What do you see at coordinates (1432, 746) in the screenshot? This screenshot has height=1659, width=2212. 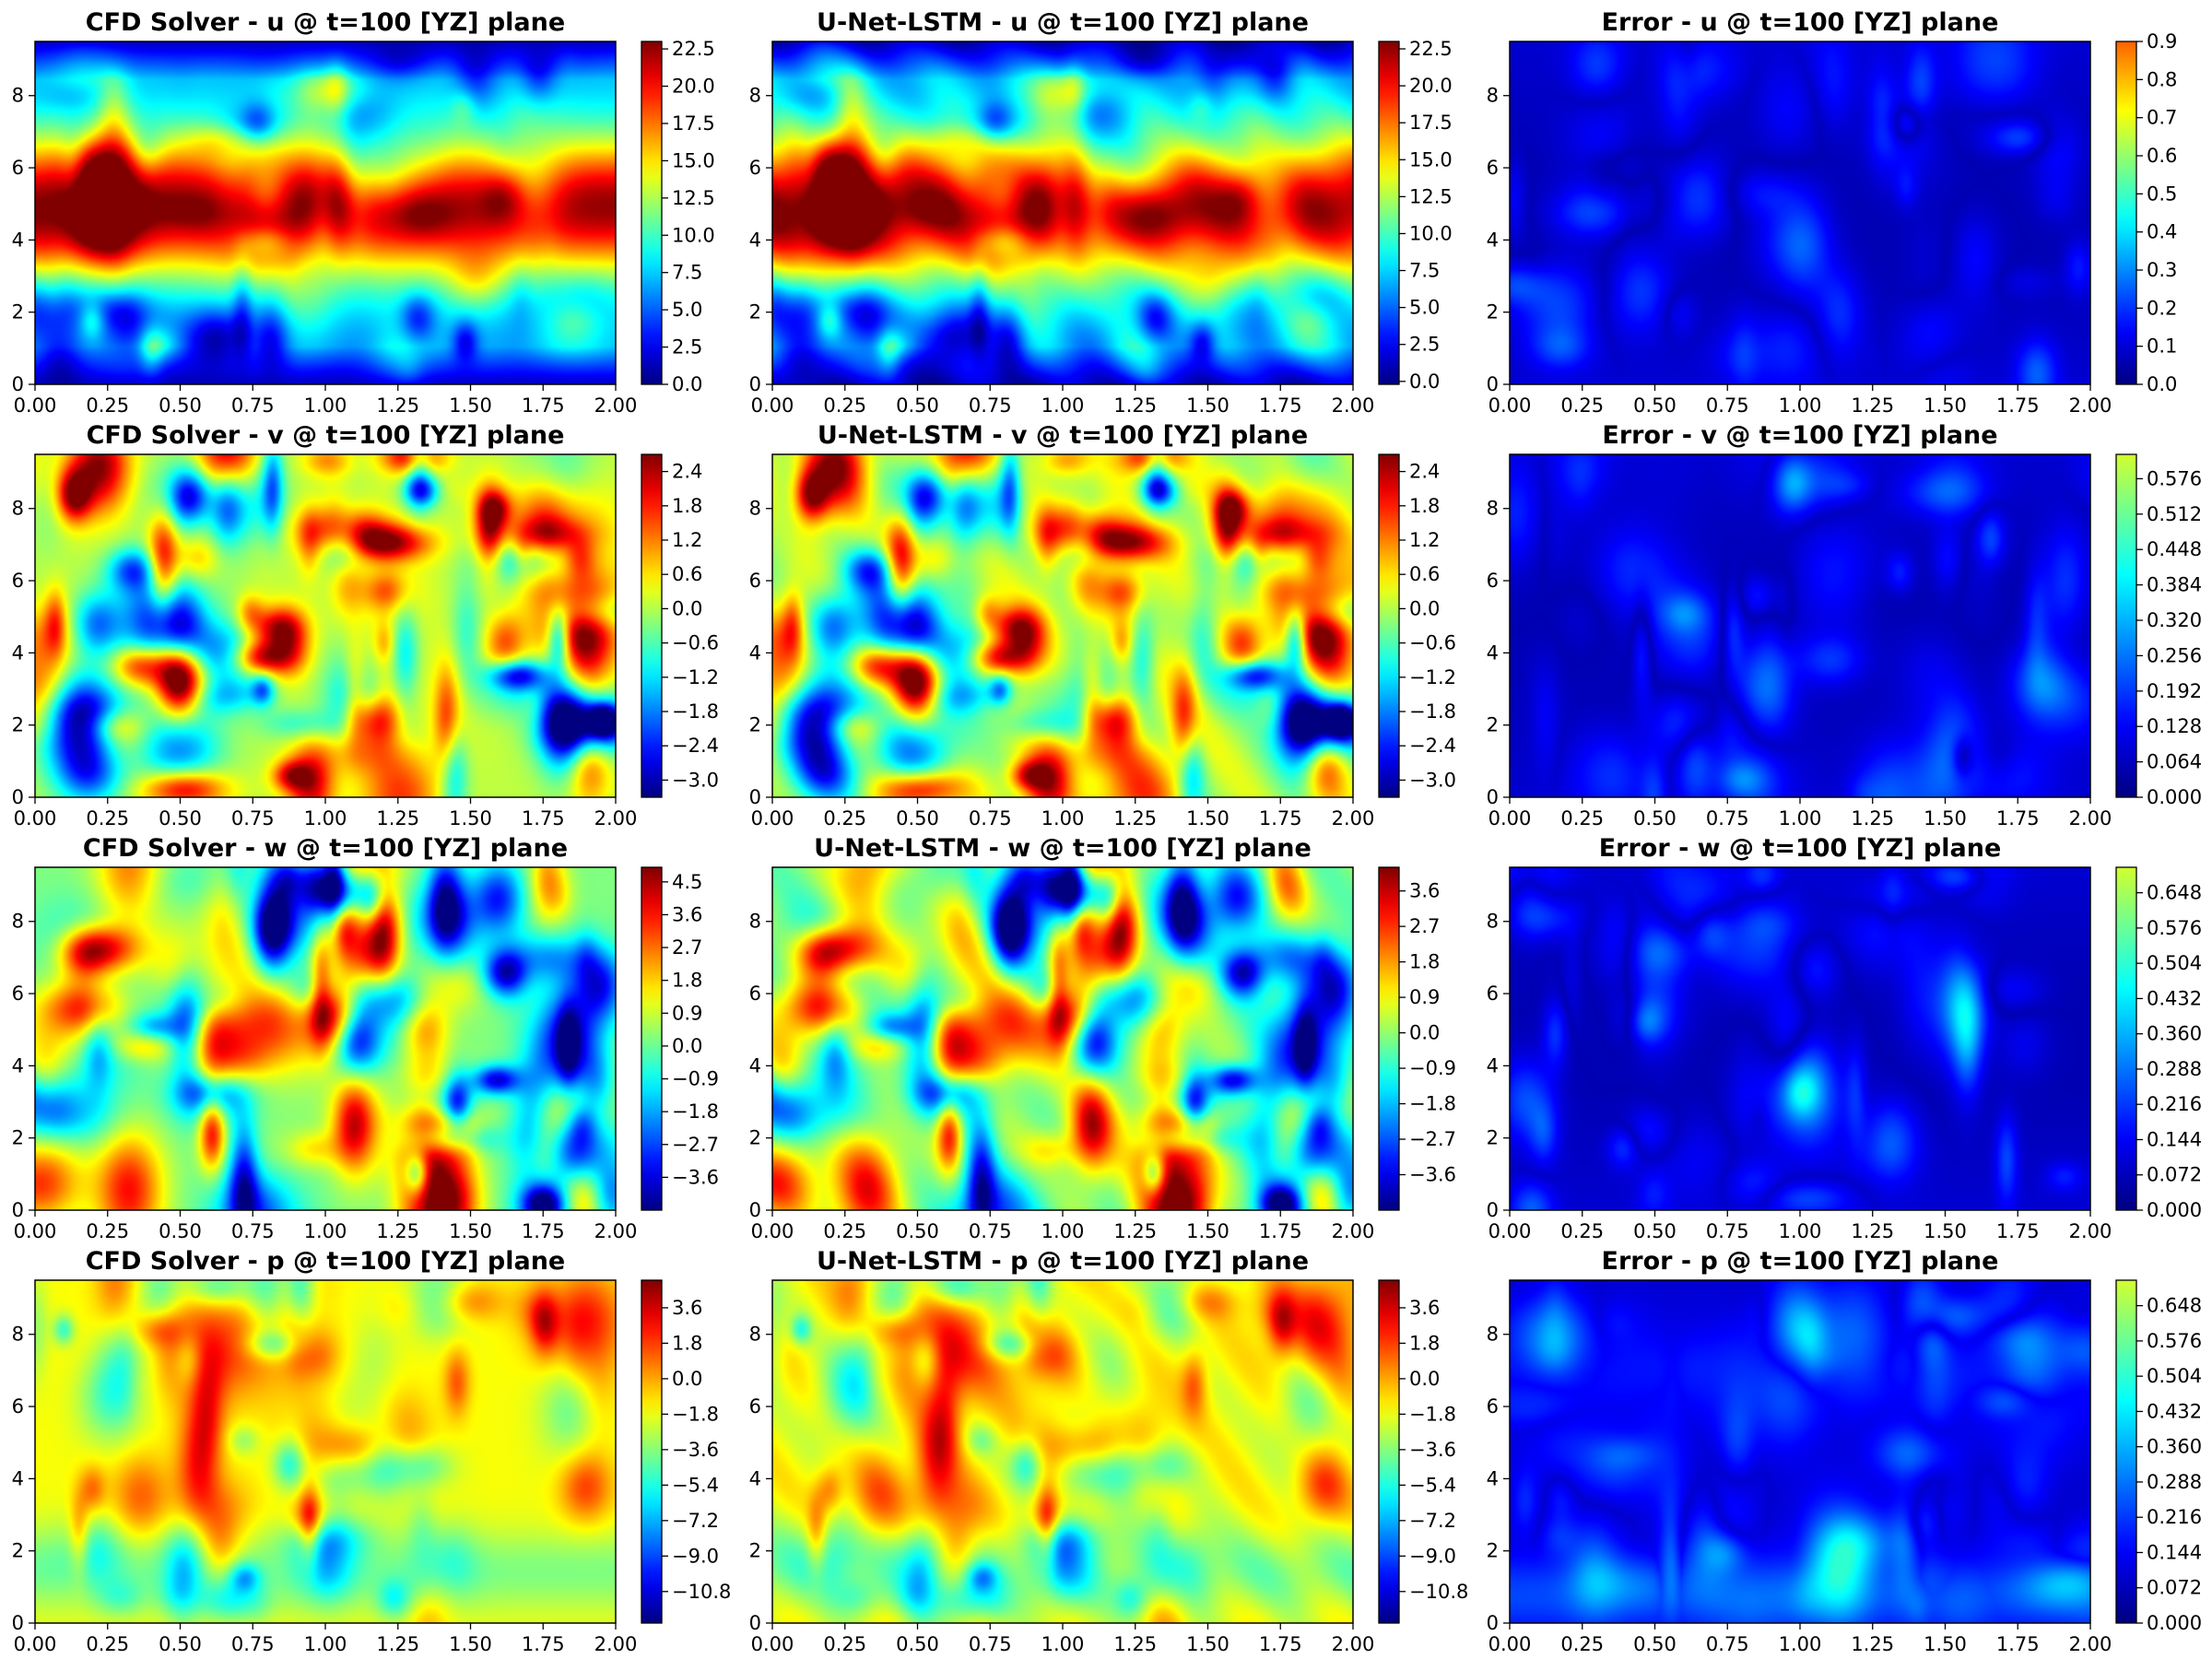 I see `colorbar-tick-label: −2.4` at bounding box center [1432, 746].